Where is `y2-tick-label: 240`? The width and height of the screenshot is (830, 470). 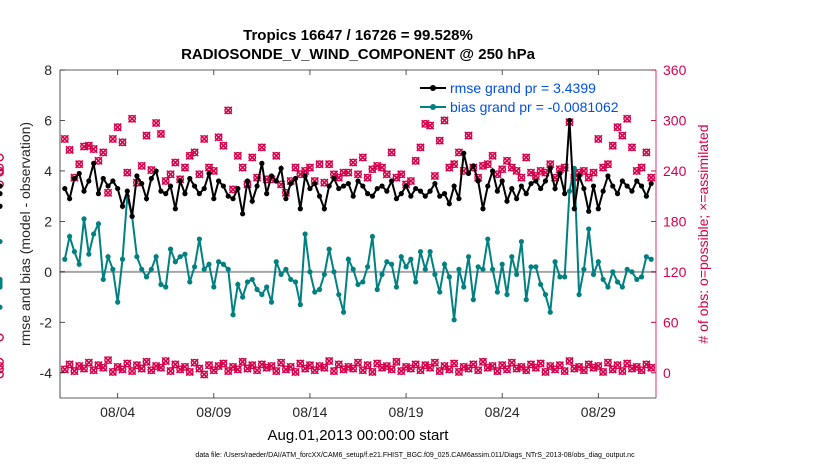
y2-tick-label: 240 is located at coordinates (675, 171).